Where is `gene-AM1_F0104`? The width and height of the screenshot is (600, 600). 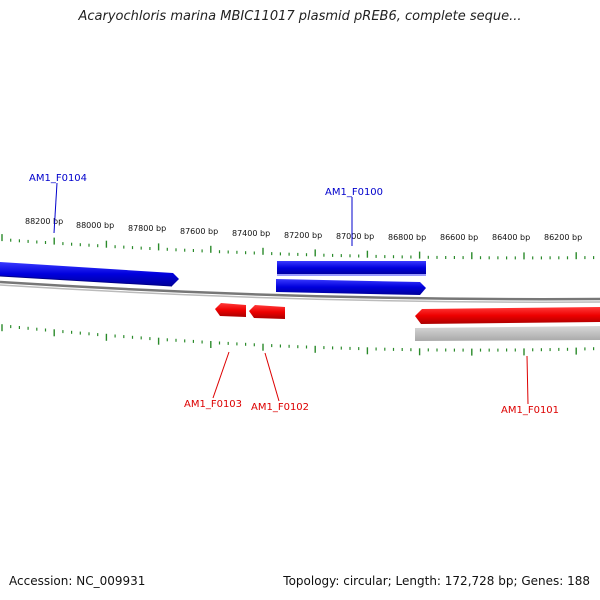 gene-AM1_F0104 is located at coordinates (89, 274).